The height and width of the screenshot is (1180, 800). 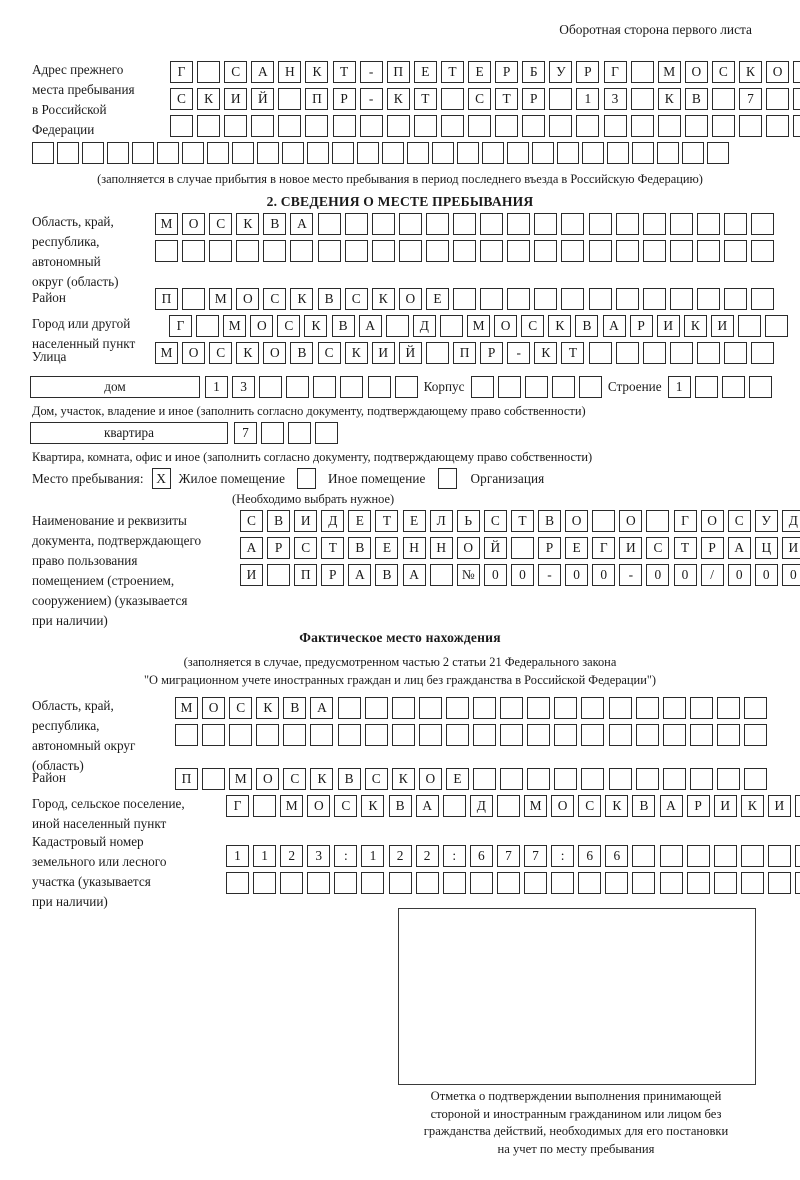 What do you see at coordinates (766, 521) in the screenshot?
I see `char-cell: У` at bounding box center [766, 521].